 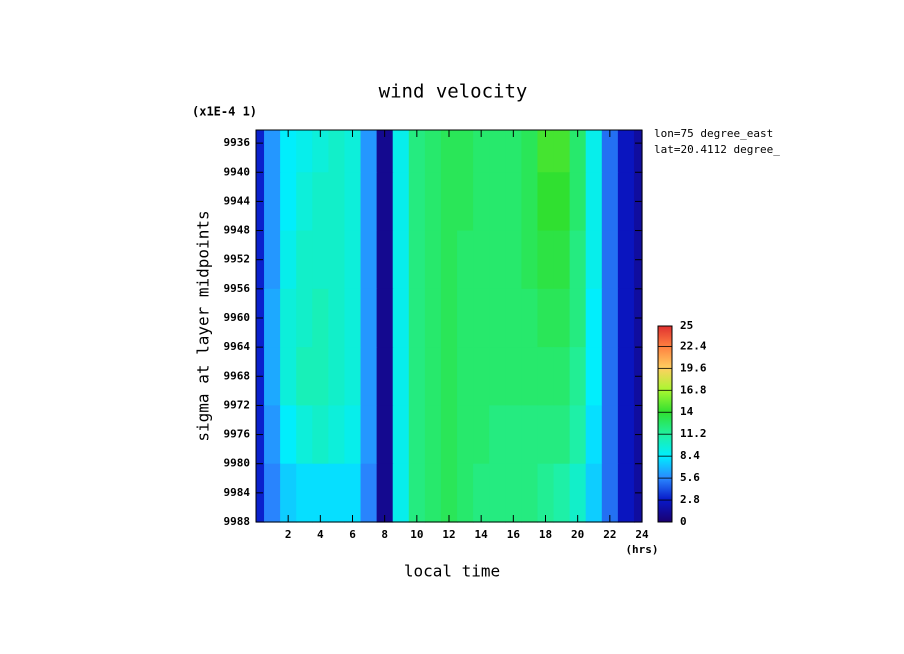 What do you see at coordinates (693, 389) in the screenshot?
I see `colorbar-label: 16.8` at bounding box center [693, 389].